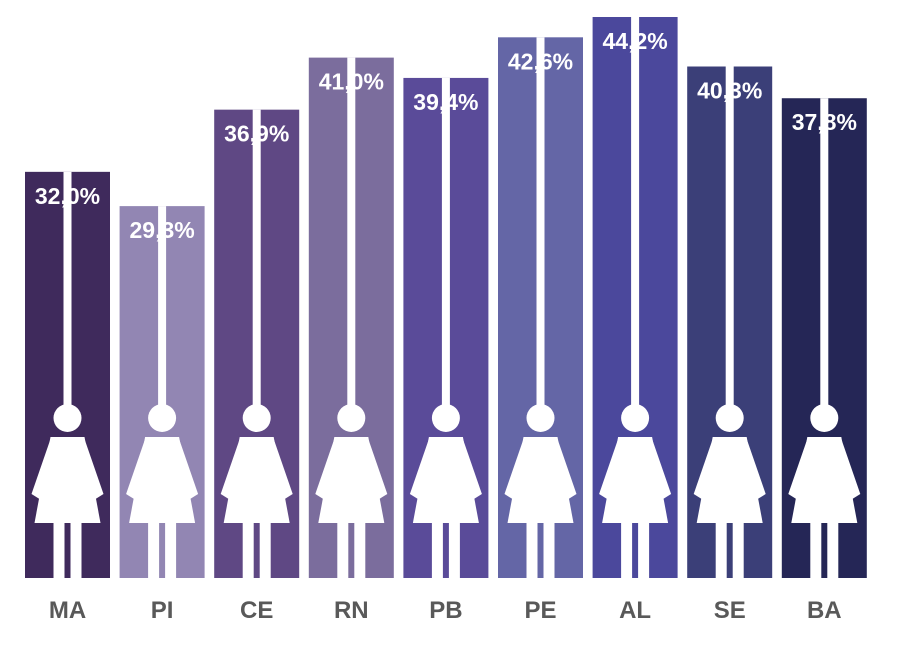  Describe the element at coordinates (540, 61) in the screenshot. I see `value-label-pe: 42,6%` at that location.